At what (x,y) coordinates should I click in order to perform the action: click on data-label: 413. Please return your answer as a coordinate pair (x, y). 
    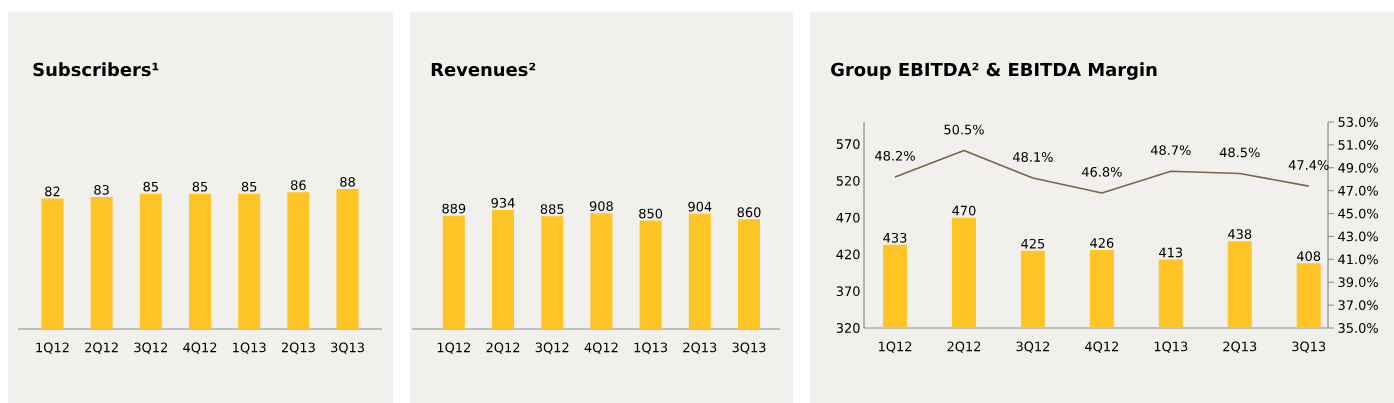
    Looking at the image, I should click on (1171, 252).